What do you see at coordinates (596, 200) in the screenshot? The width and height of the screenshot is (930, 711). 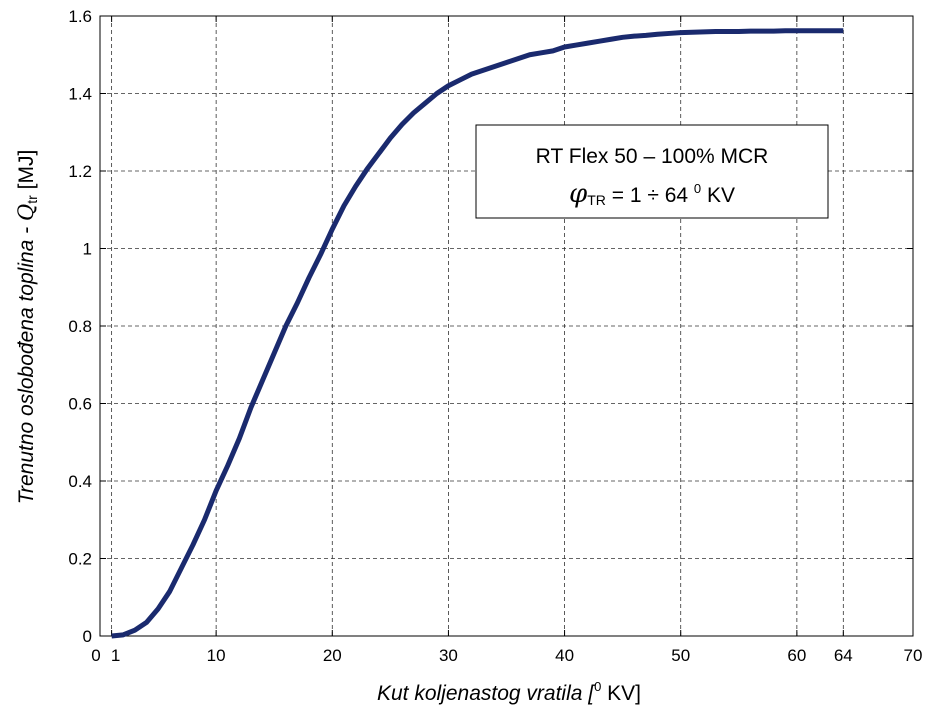 I see `legend-phi-subscript: TR` at bounding box center [596, 200].